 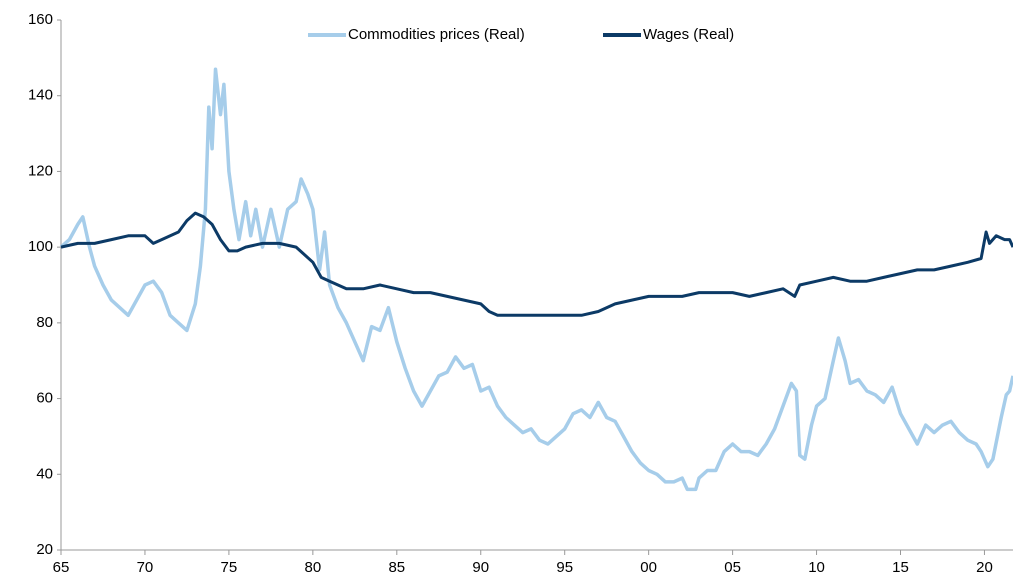 What do you see at coordinates (61, 567) in the screenshot?
I see `x-tick-label: 65` at bounding box center [61, 567].